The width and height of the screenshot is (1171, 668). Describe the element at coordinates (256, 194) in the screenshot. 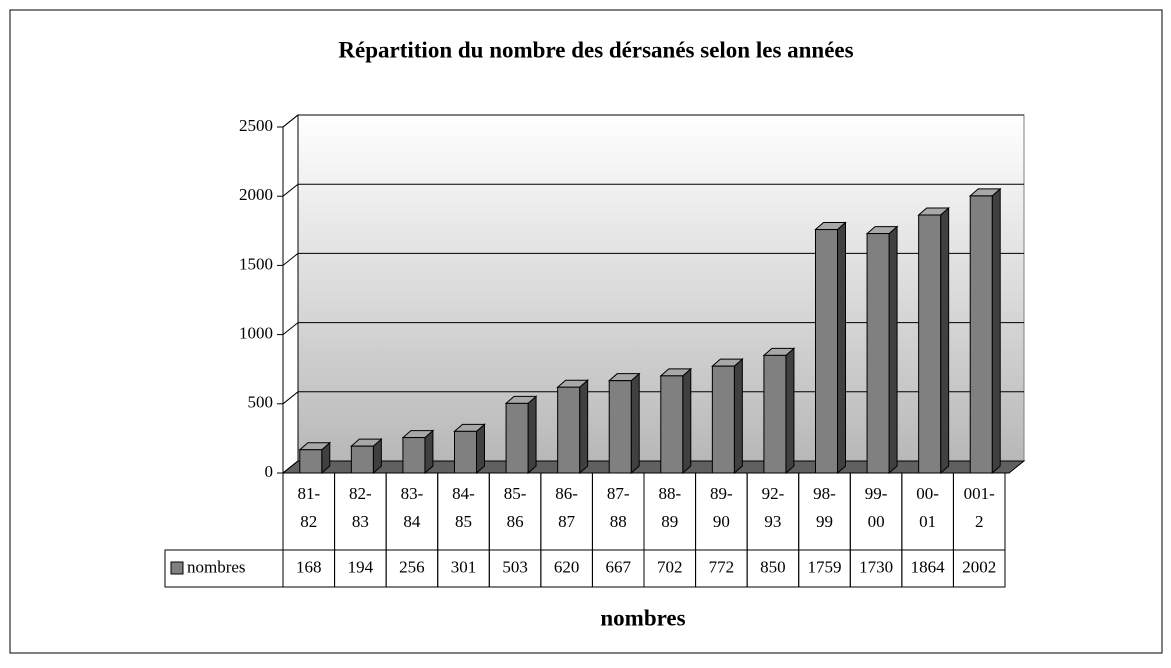

I see `y-tick-label: 2000` at that location.